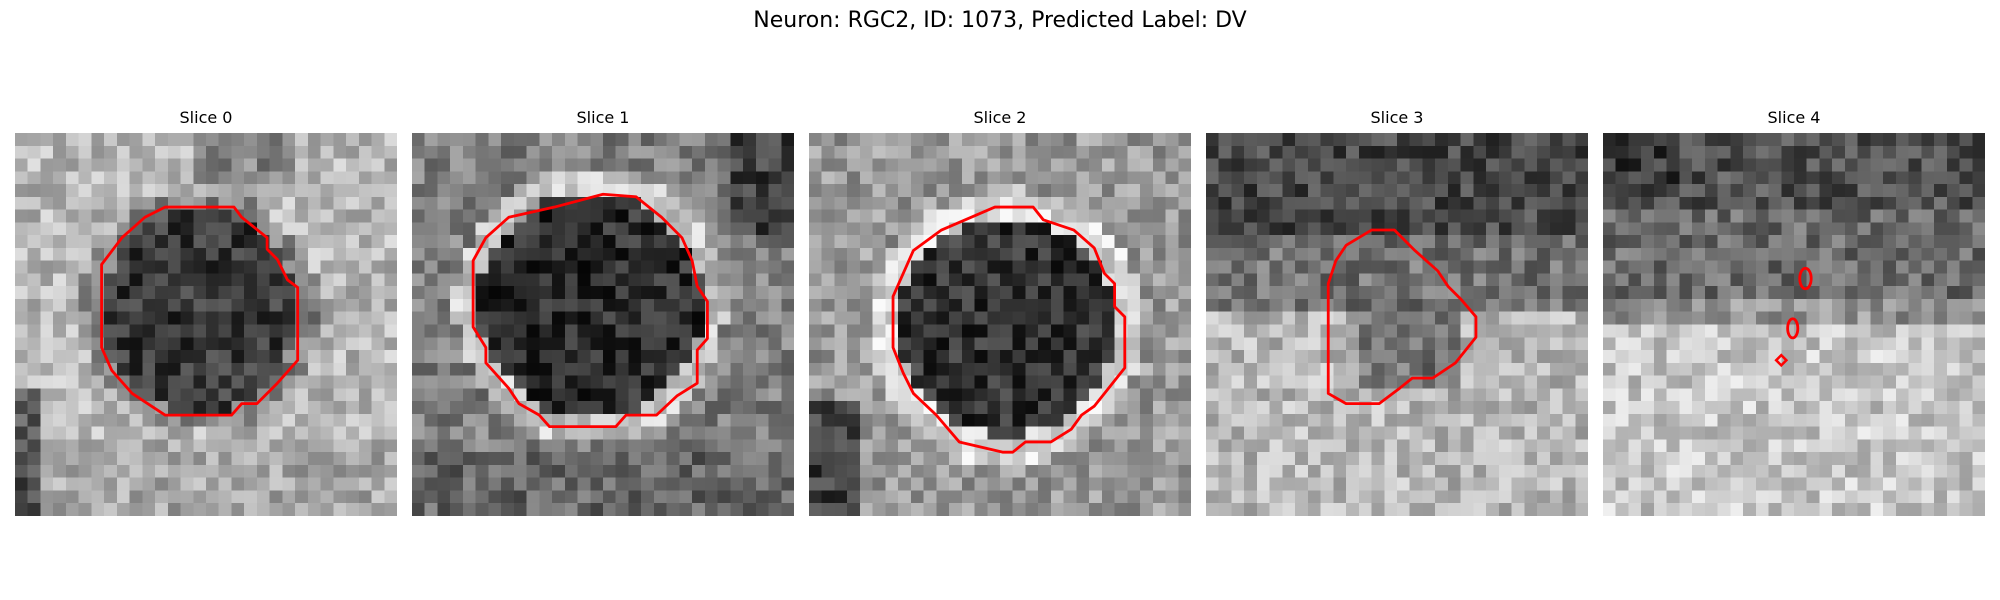 The width and height of the screenshot is (2000, 600). Describe the element at coordinates (1000, 117) in the screenshot. I see `slice-title-2: Slice 2` at that location.